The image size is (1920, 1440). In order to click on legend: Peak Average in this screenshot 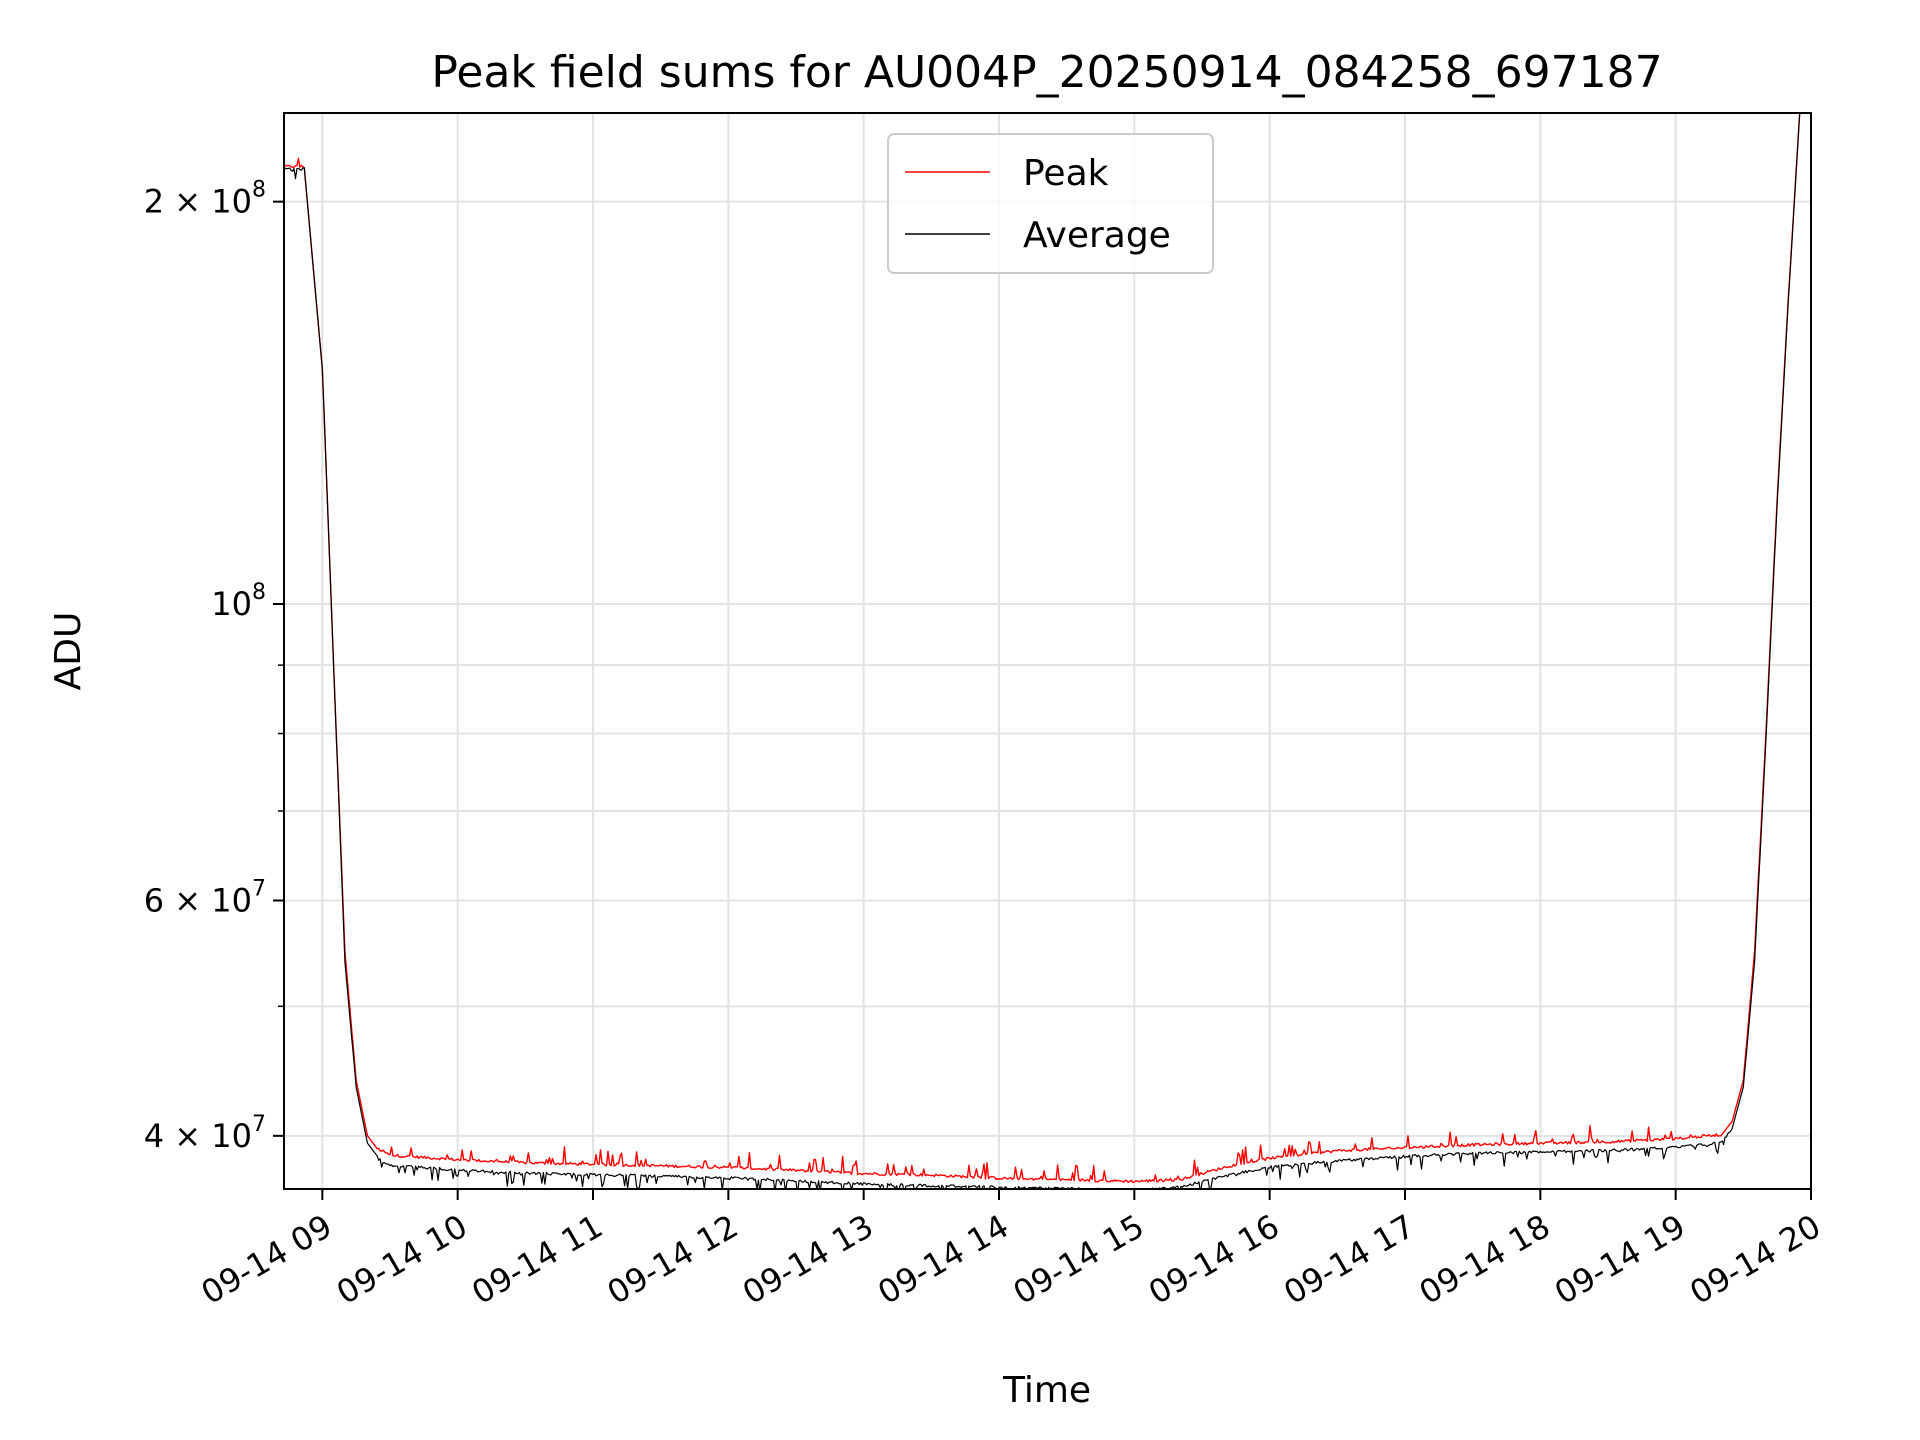, I will do `click(1050, 203)`.